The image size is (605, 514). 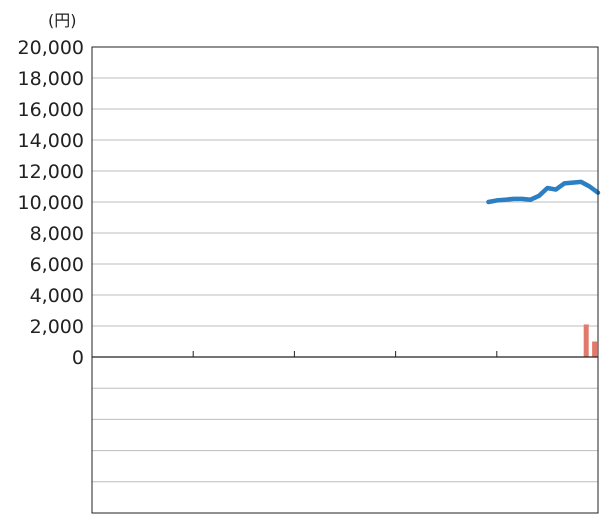 What do you see at coordinates (543, 192) in the screenshot?
I see `price-line` at bounding box center [543, 192].